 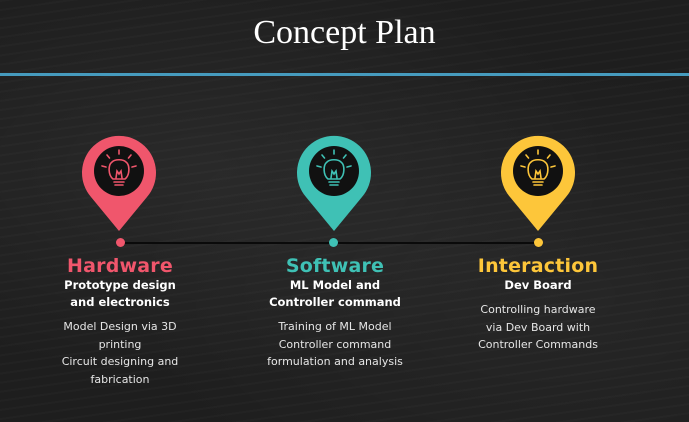 What do you see at coordinates (120, 379) in the screenshot?
I see `detail-line: fabrication` at bounding box center [120, 379].